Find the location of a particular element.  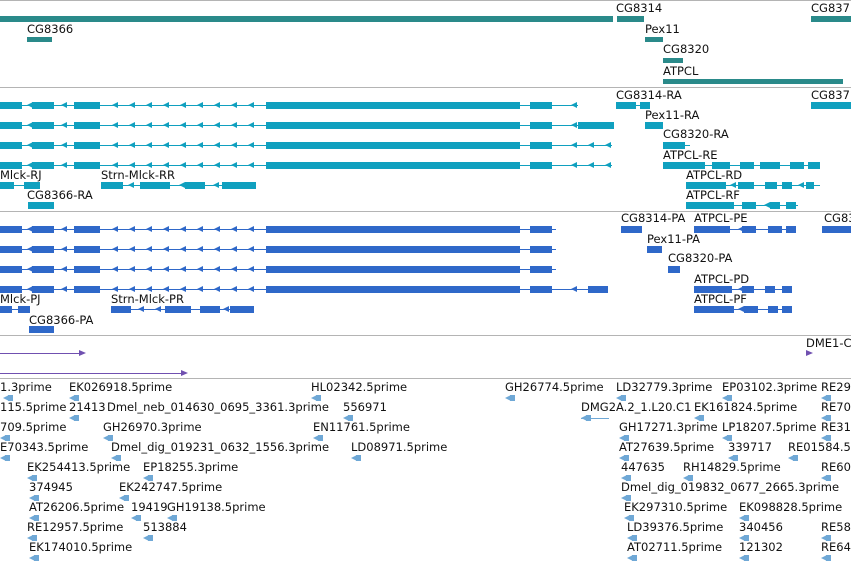

transcript-label: CG837 is located at coordinates (830, 95).